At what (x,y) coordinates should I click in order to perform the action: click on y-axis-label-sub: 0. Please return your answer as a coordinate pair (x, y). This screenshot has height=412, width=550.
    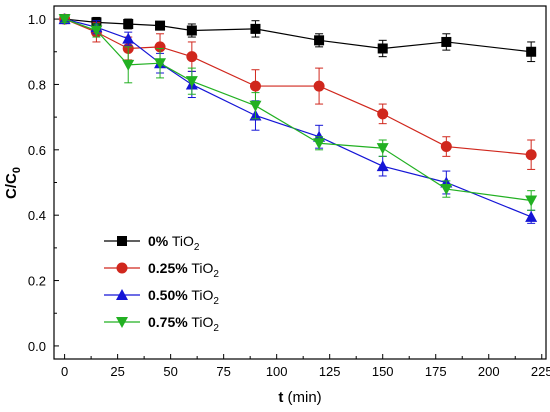
    Looking at the image, I should click on (17, 170).